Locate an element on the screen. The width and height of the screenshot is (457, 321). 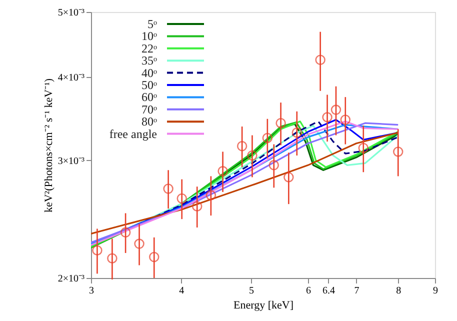
legend-label: 40ᵒ is located at coordinates (150, 73).